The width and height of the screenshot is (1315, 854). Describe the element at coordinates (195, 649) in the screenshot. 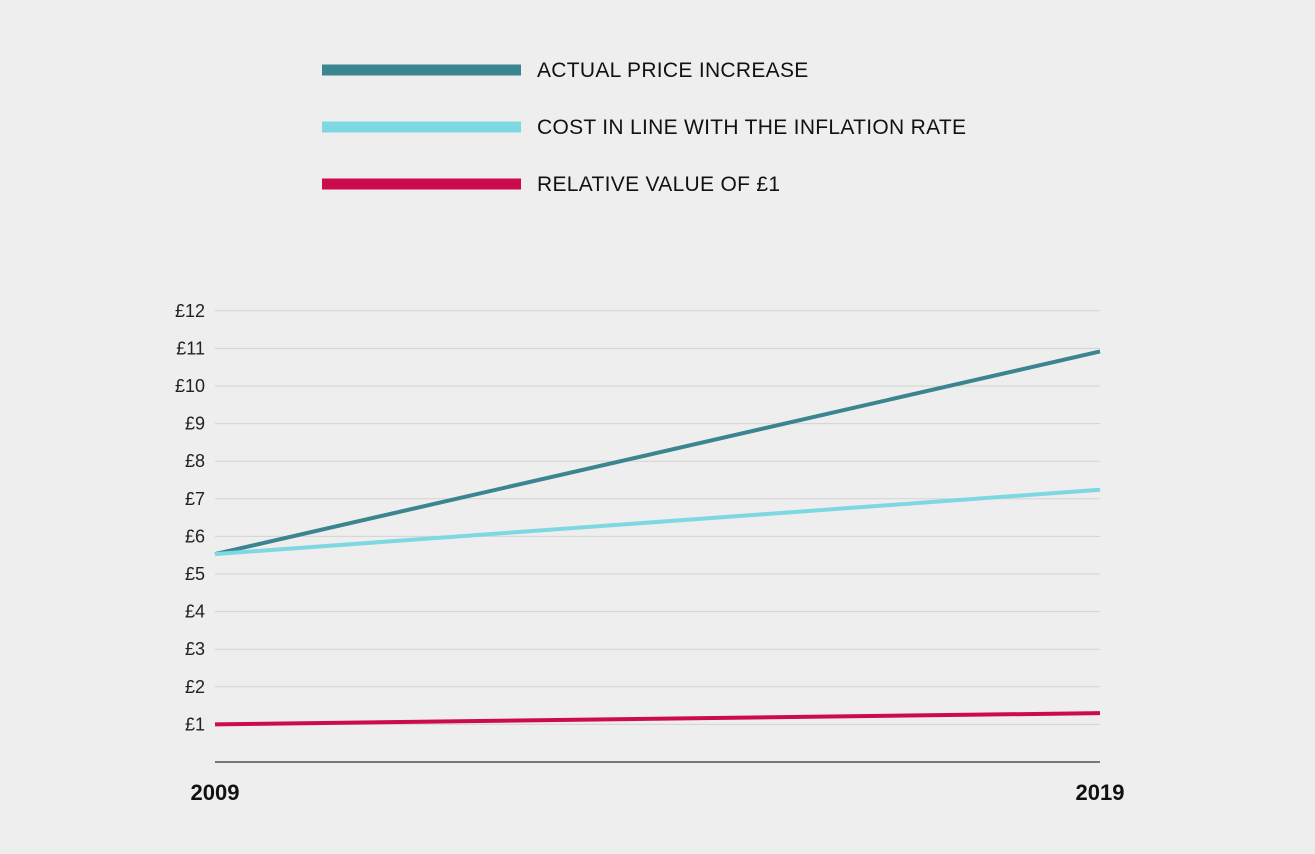

I see `y-tick-label-2: £3` at that location.